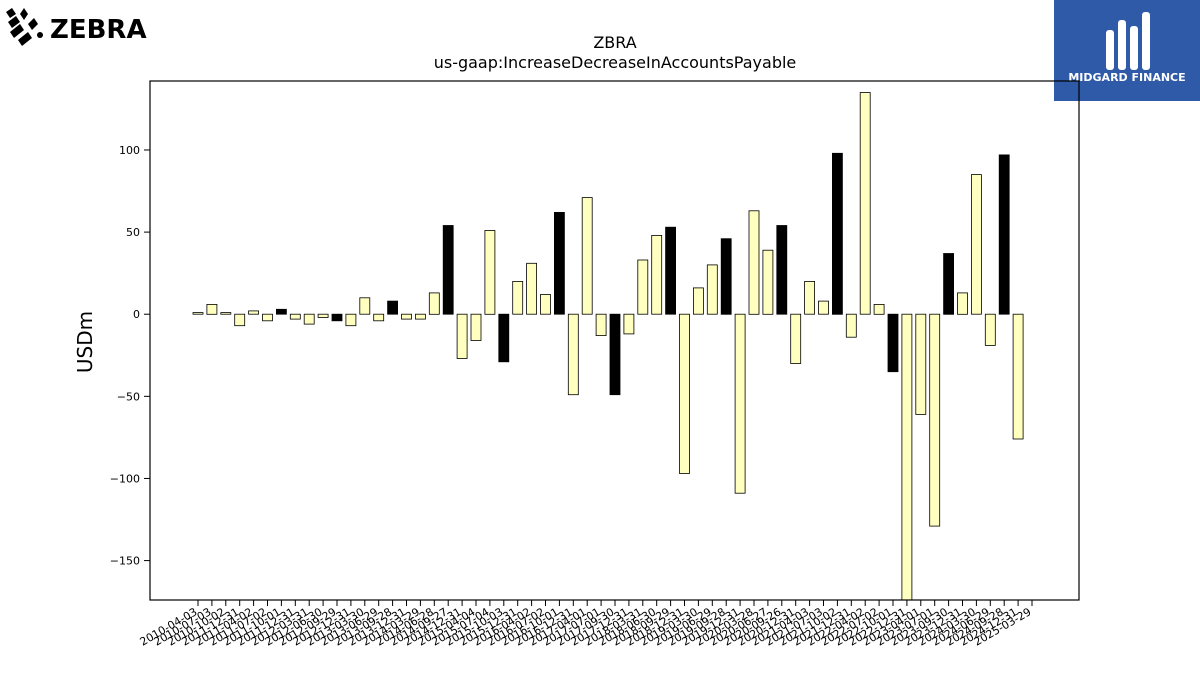 The width and height of the screenshot is (1200, 675). What do you see at coordinates (614, 42) in the screenshot?
I see `chart-title: ZBRA` at bounding box center [614, 42].